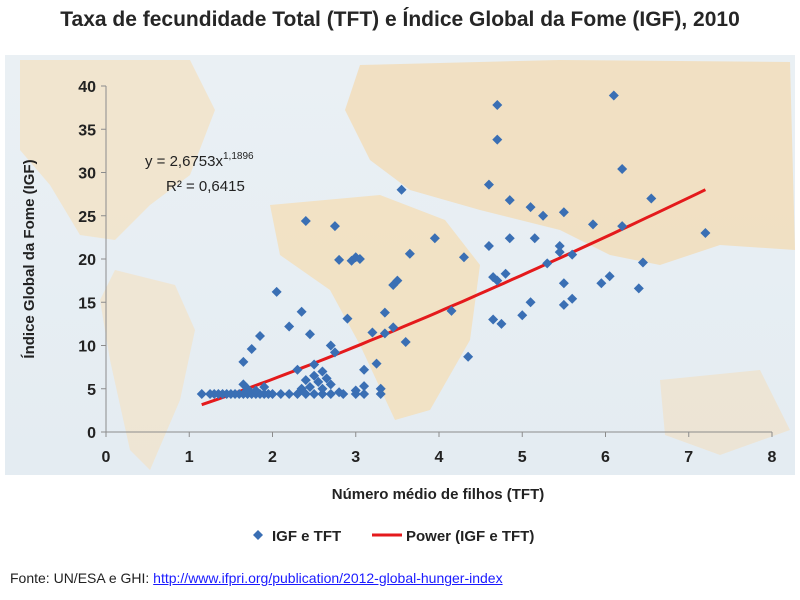 The image size is (800, 600). I want to click on y-tick-label: 25, so click(87, 217).